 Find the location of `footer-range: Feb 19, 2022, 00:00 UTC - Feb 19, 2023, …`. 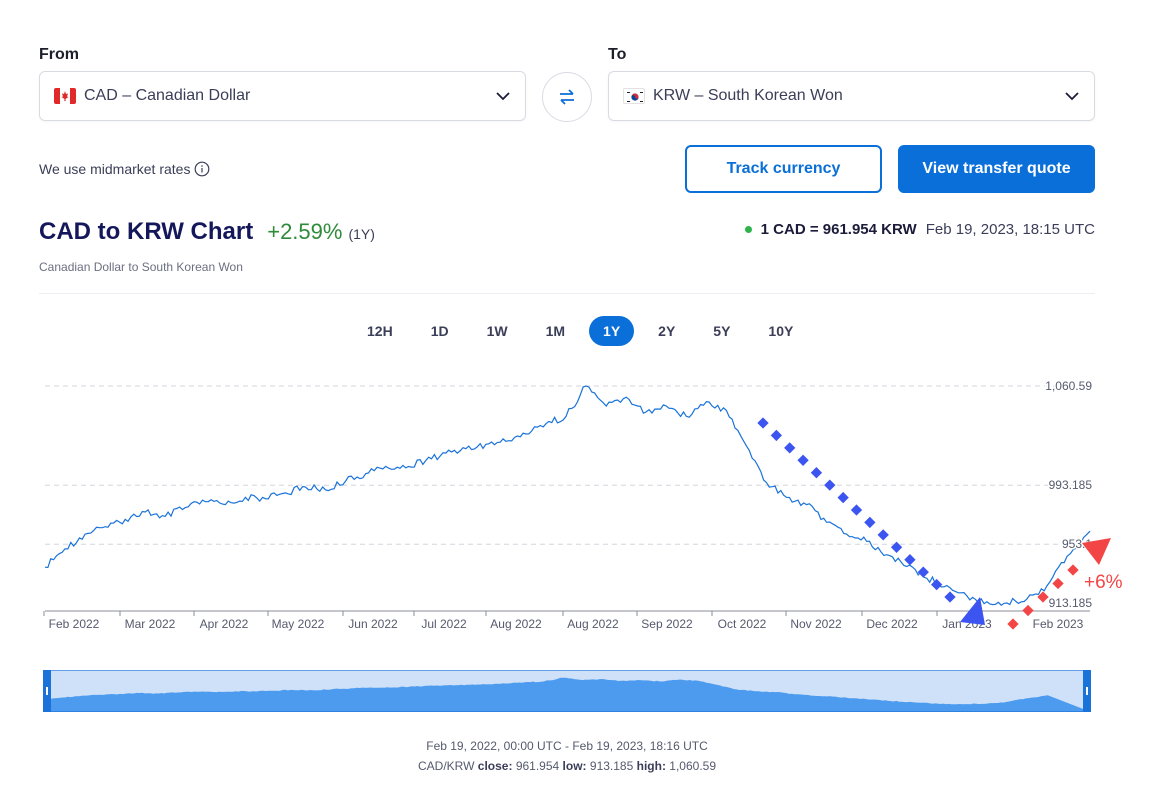

footer-range: Feb 19, 2022, 00:00 UTC - Feb 19, 2023, … is located at coordinates (567, 746).